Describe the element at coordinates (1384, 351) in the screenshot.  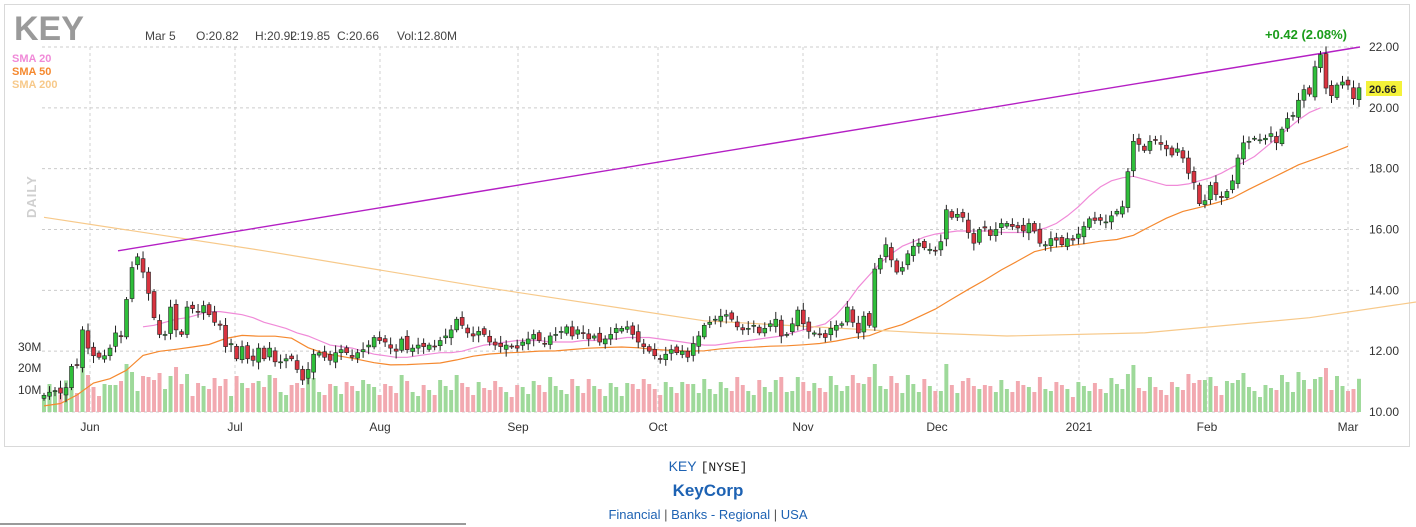
I see `price-tick-label: 12.00` at that location.